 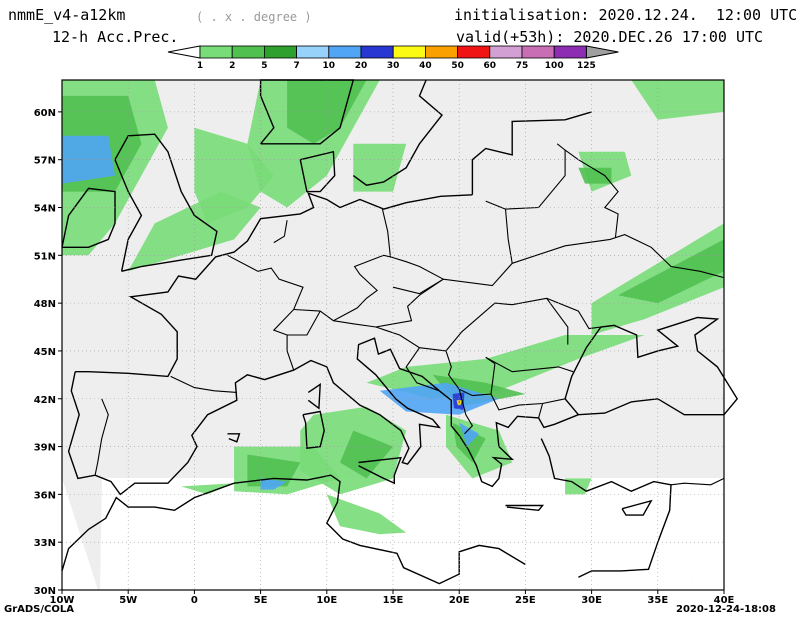 What do you see at coordinates (525, 600) in the screenshot?
I see `lon-tick-label: 25E` at bounding box center [525, 600].